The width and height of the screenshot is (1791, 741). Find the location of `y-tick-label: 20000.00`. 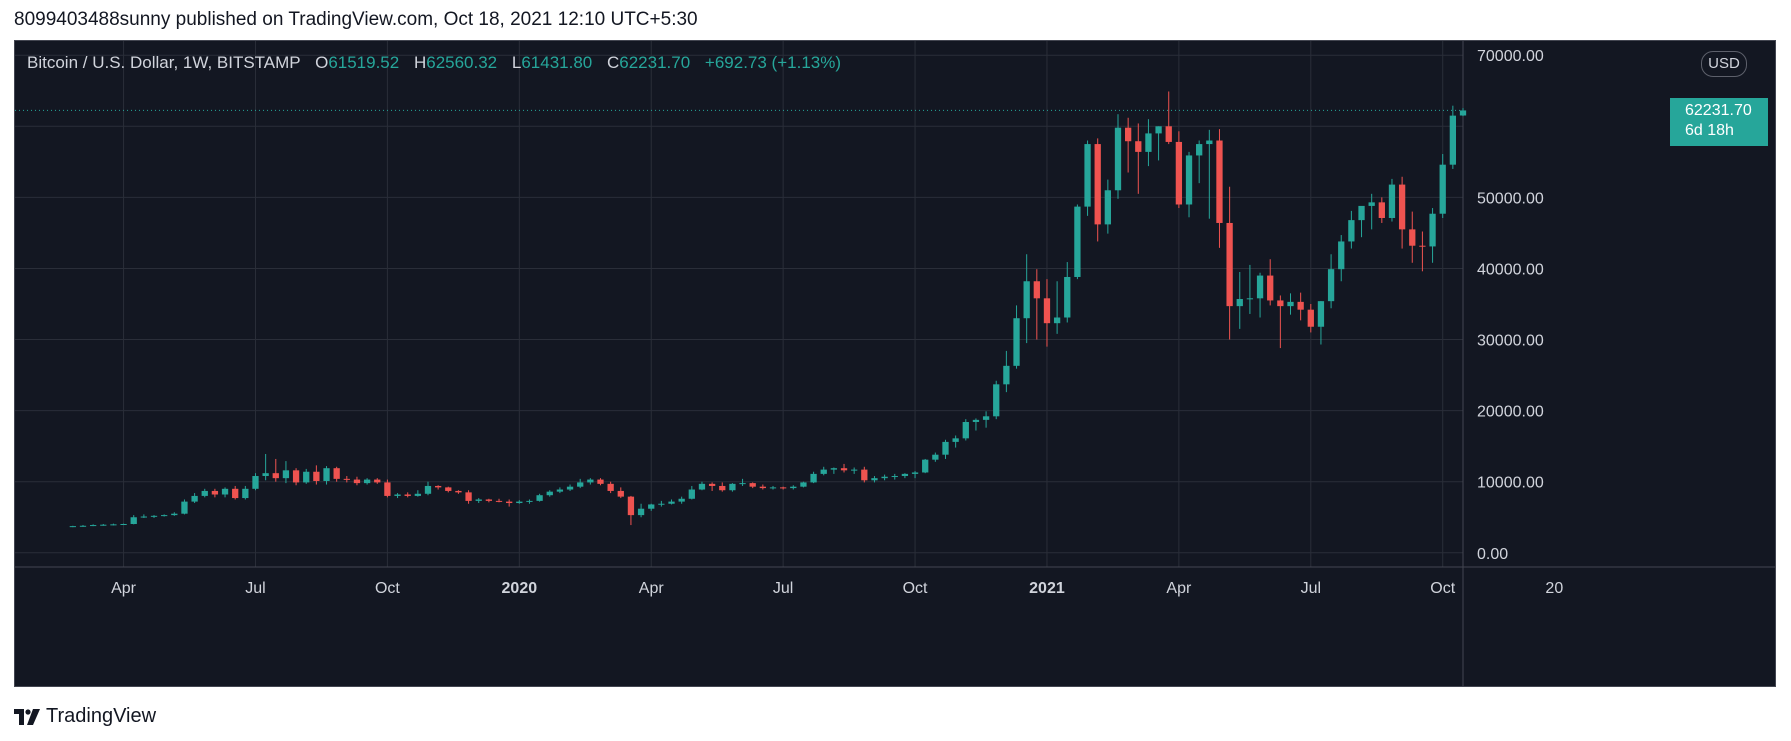

y-tick-label: 20000.00 is located at coordinates (1510, 412).